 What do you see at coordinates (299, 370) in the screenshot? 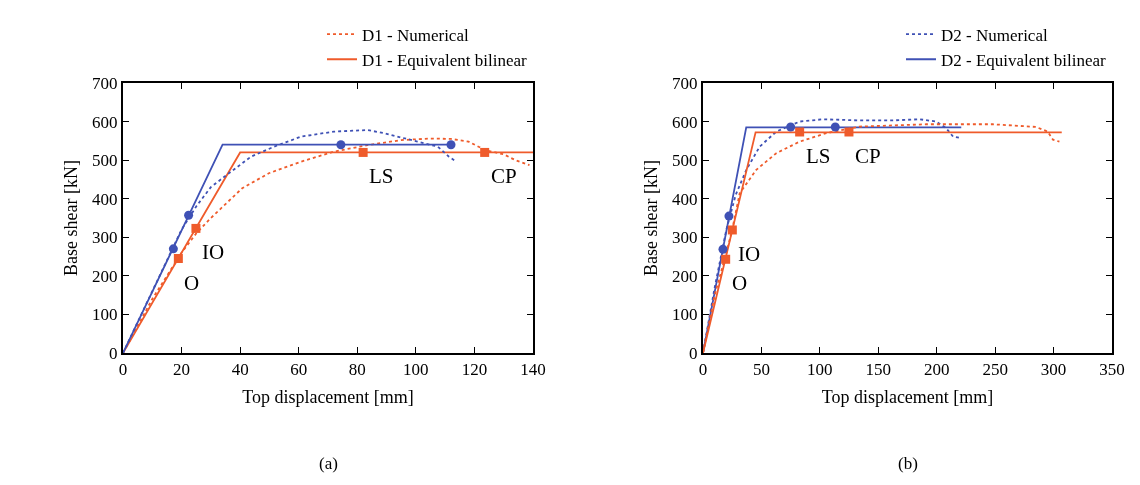
I see `x-tick-label: 60` at bounding box center [299, 370].